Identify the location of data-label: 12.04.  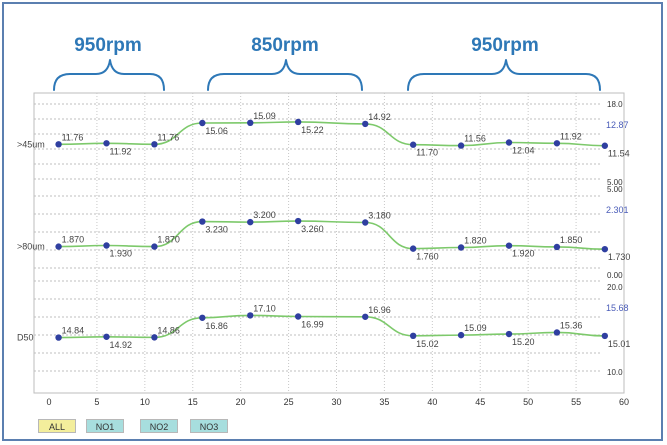
(523, 151).